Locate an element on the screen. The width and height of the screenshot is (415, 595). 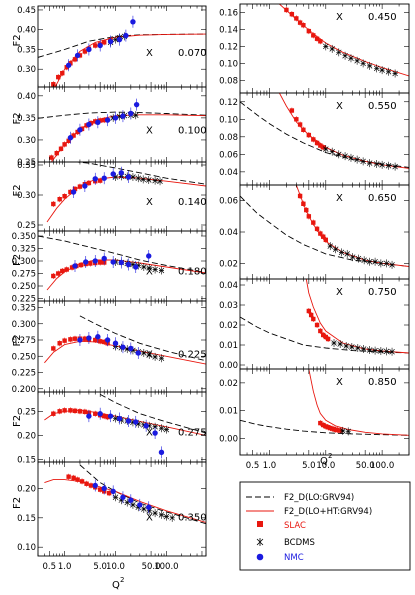
x-annot-value-p9: 0.550 is located at coordinates (382, 106).